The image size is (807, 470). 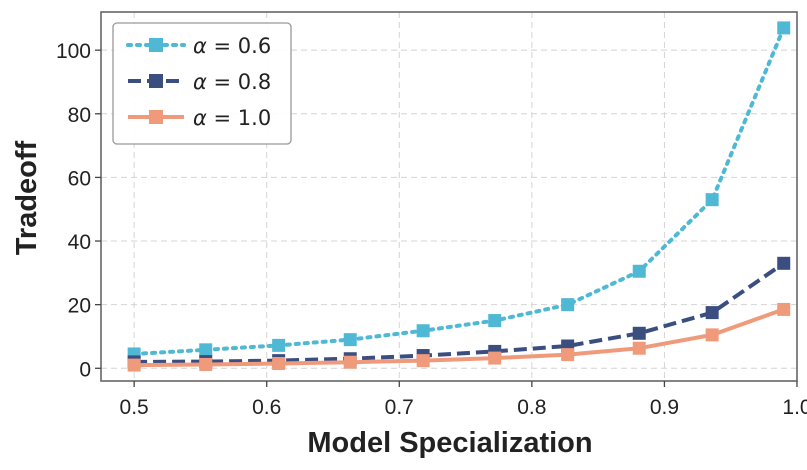 What do you see at coordinates (134, 407) in the screenshot?
I see `x-tick-label: 0.5` at bounding box center [134, 407].